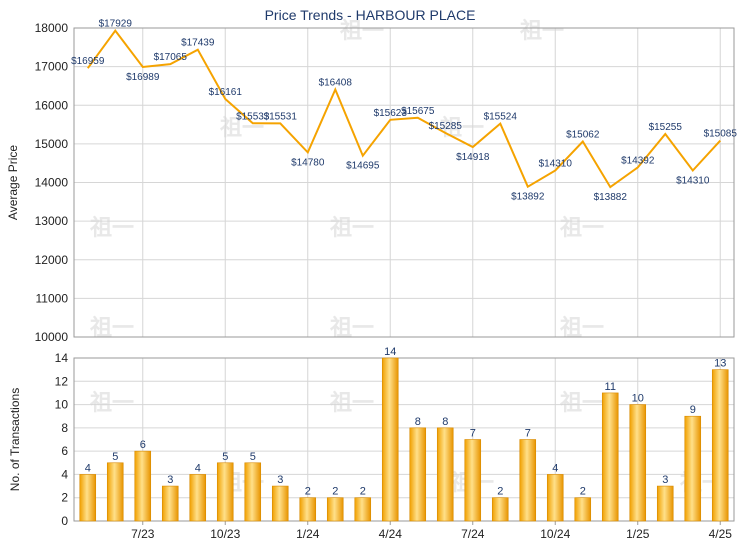 Image resolution: width=740 pixels, height=550 pixels. Describe the element at coordinates (473, 157) in the screenshot. I see `price-data-label: $14918` at that location.